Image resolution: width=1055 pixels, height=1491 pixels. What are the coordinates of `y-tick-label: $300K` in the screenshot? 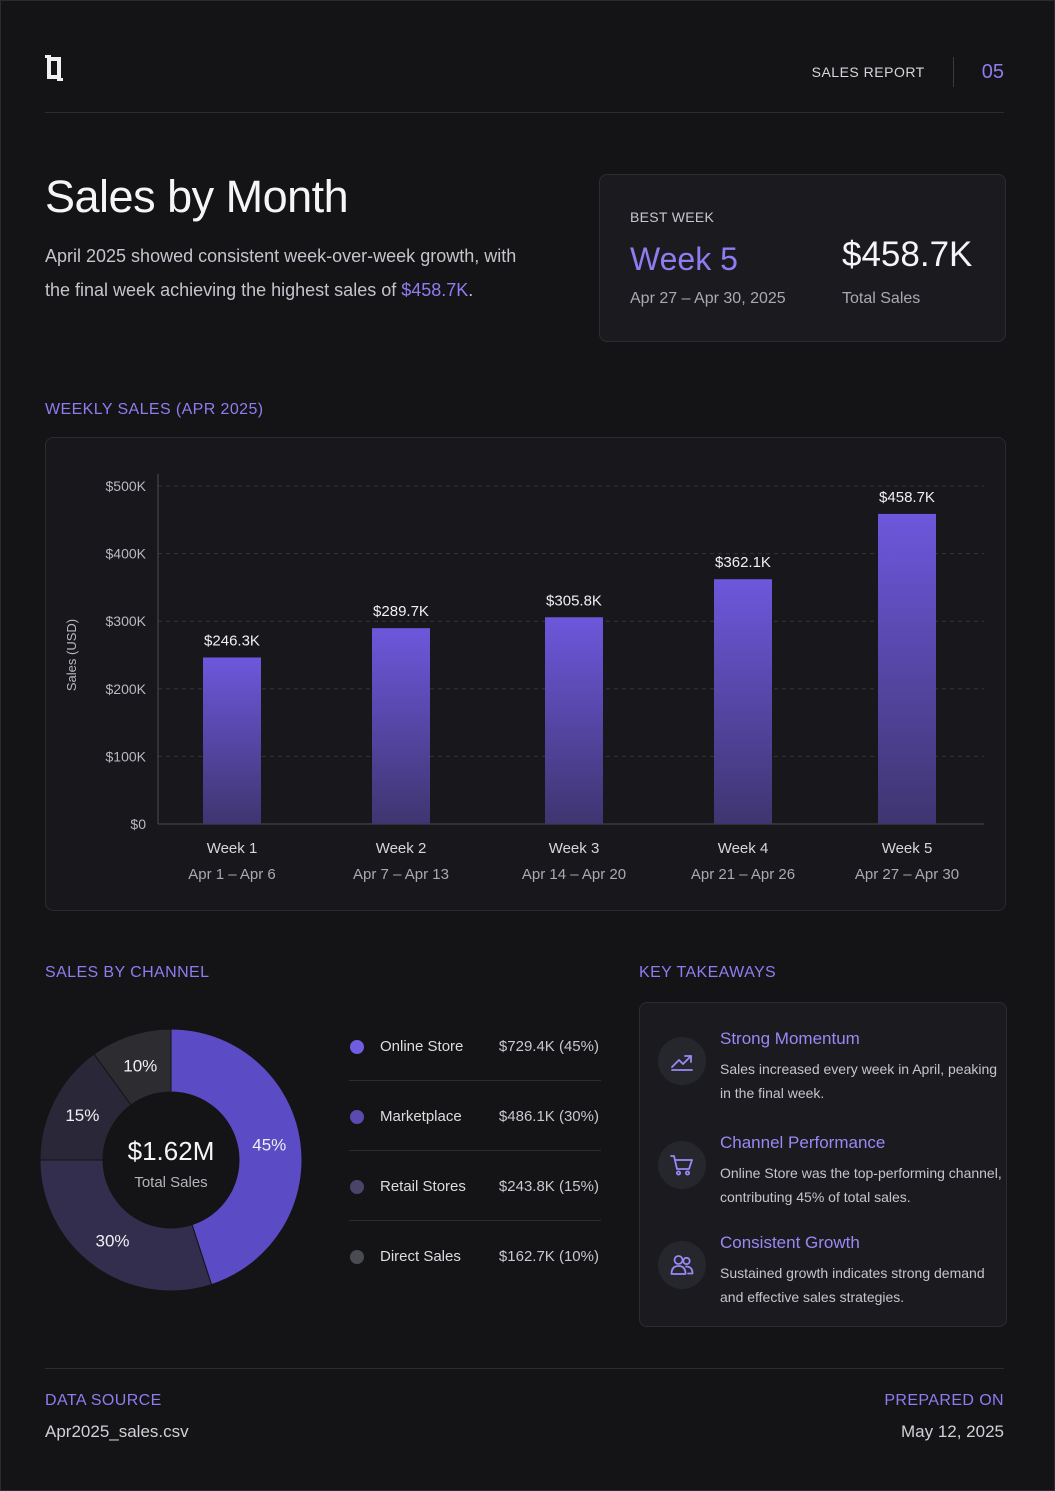 It's located at (126, 621).